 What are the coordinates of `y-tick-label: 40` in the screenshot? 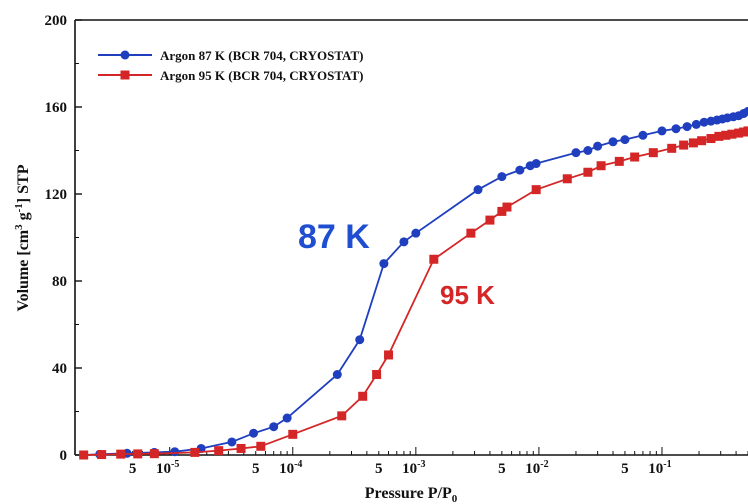 It's located at (59, 369).